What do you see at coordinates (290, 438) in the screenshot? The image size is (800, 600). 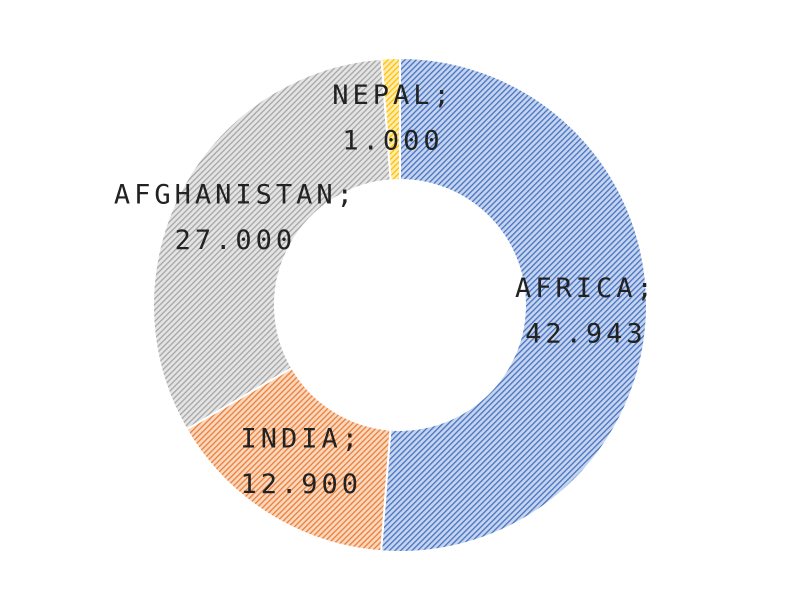 I see `category-name: INDIA` at bounding box center [290, 438].